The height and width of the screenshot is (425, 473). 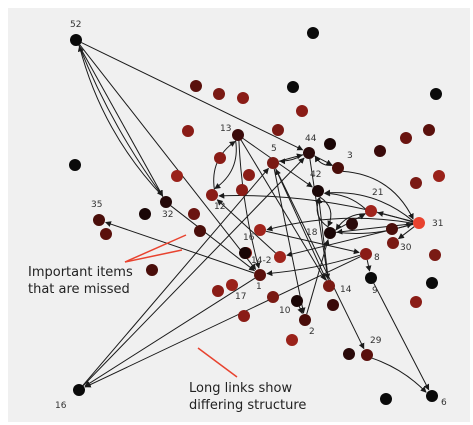 I want to click on graph-node-16b, so click(x=79, y=390).